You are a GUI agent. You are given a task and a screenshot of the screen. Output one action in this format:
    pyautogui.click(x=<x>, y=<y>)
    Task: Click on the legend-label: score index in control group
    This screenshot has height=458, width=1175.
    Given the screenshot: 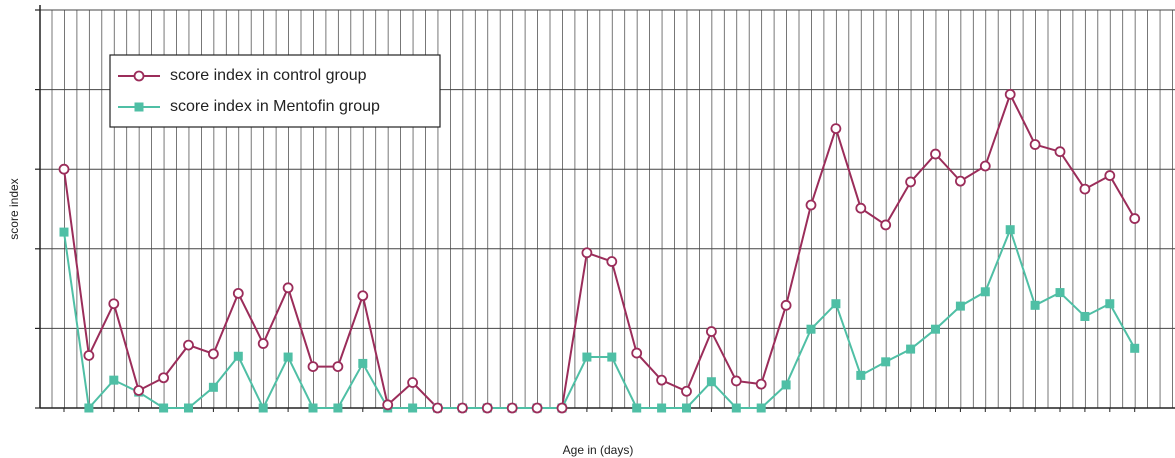 What is the action you would take?
    pyautogui.click(x=268, y=75)
    